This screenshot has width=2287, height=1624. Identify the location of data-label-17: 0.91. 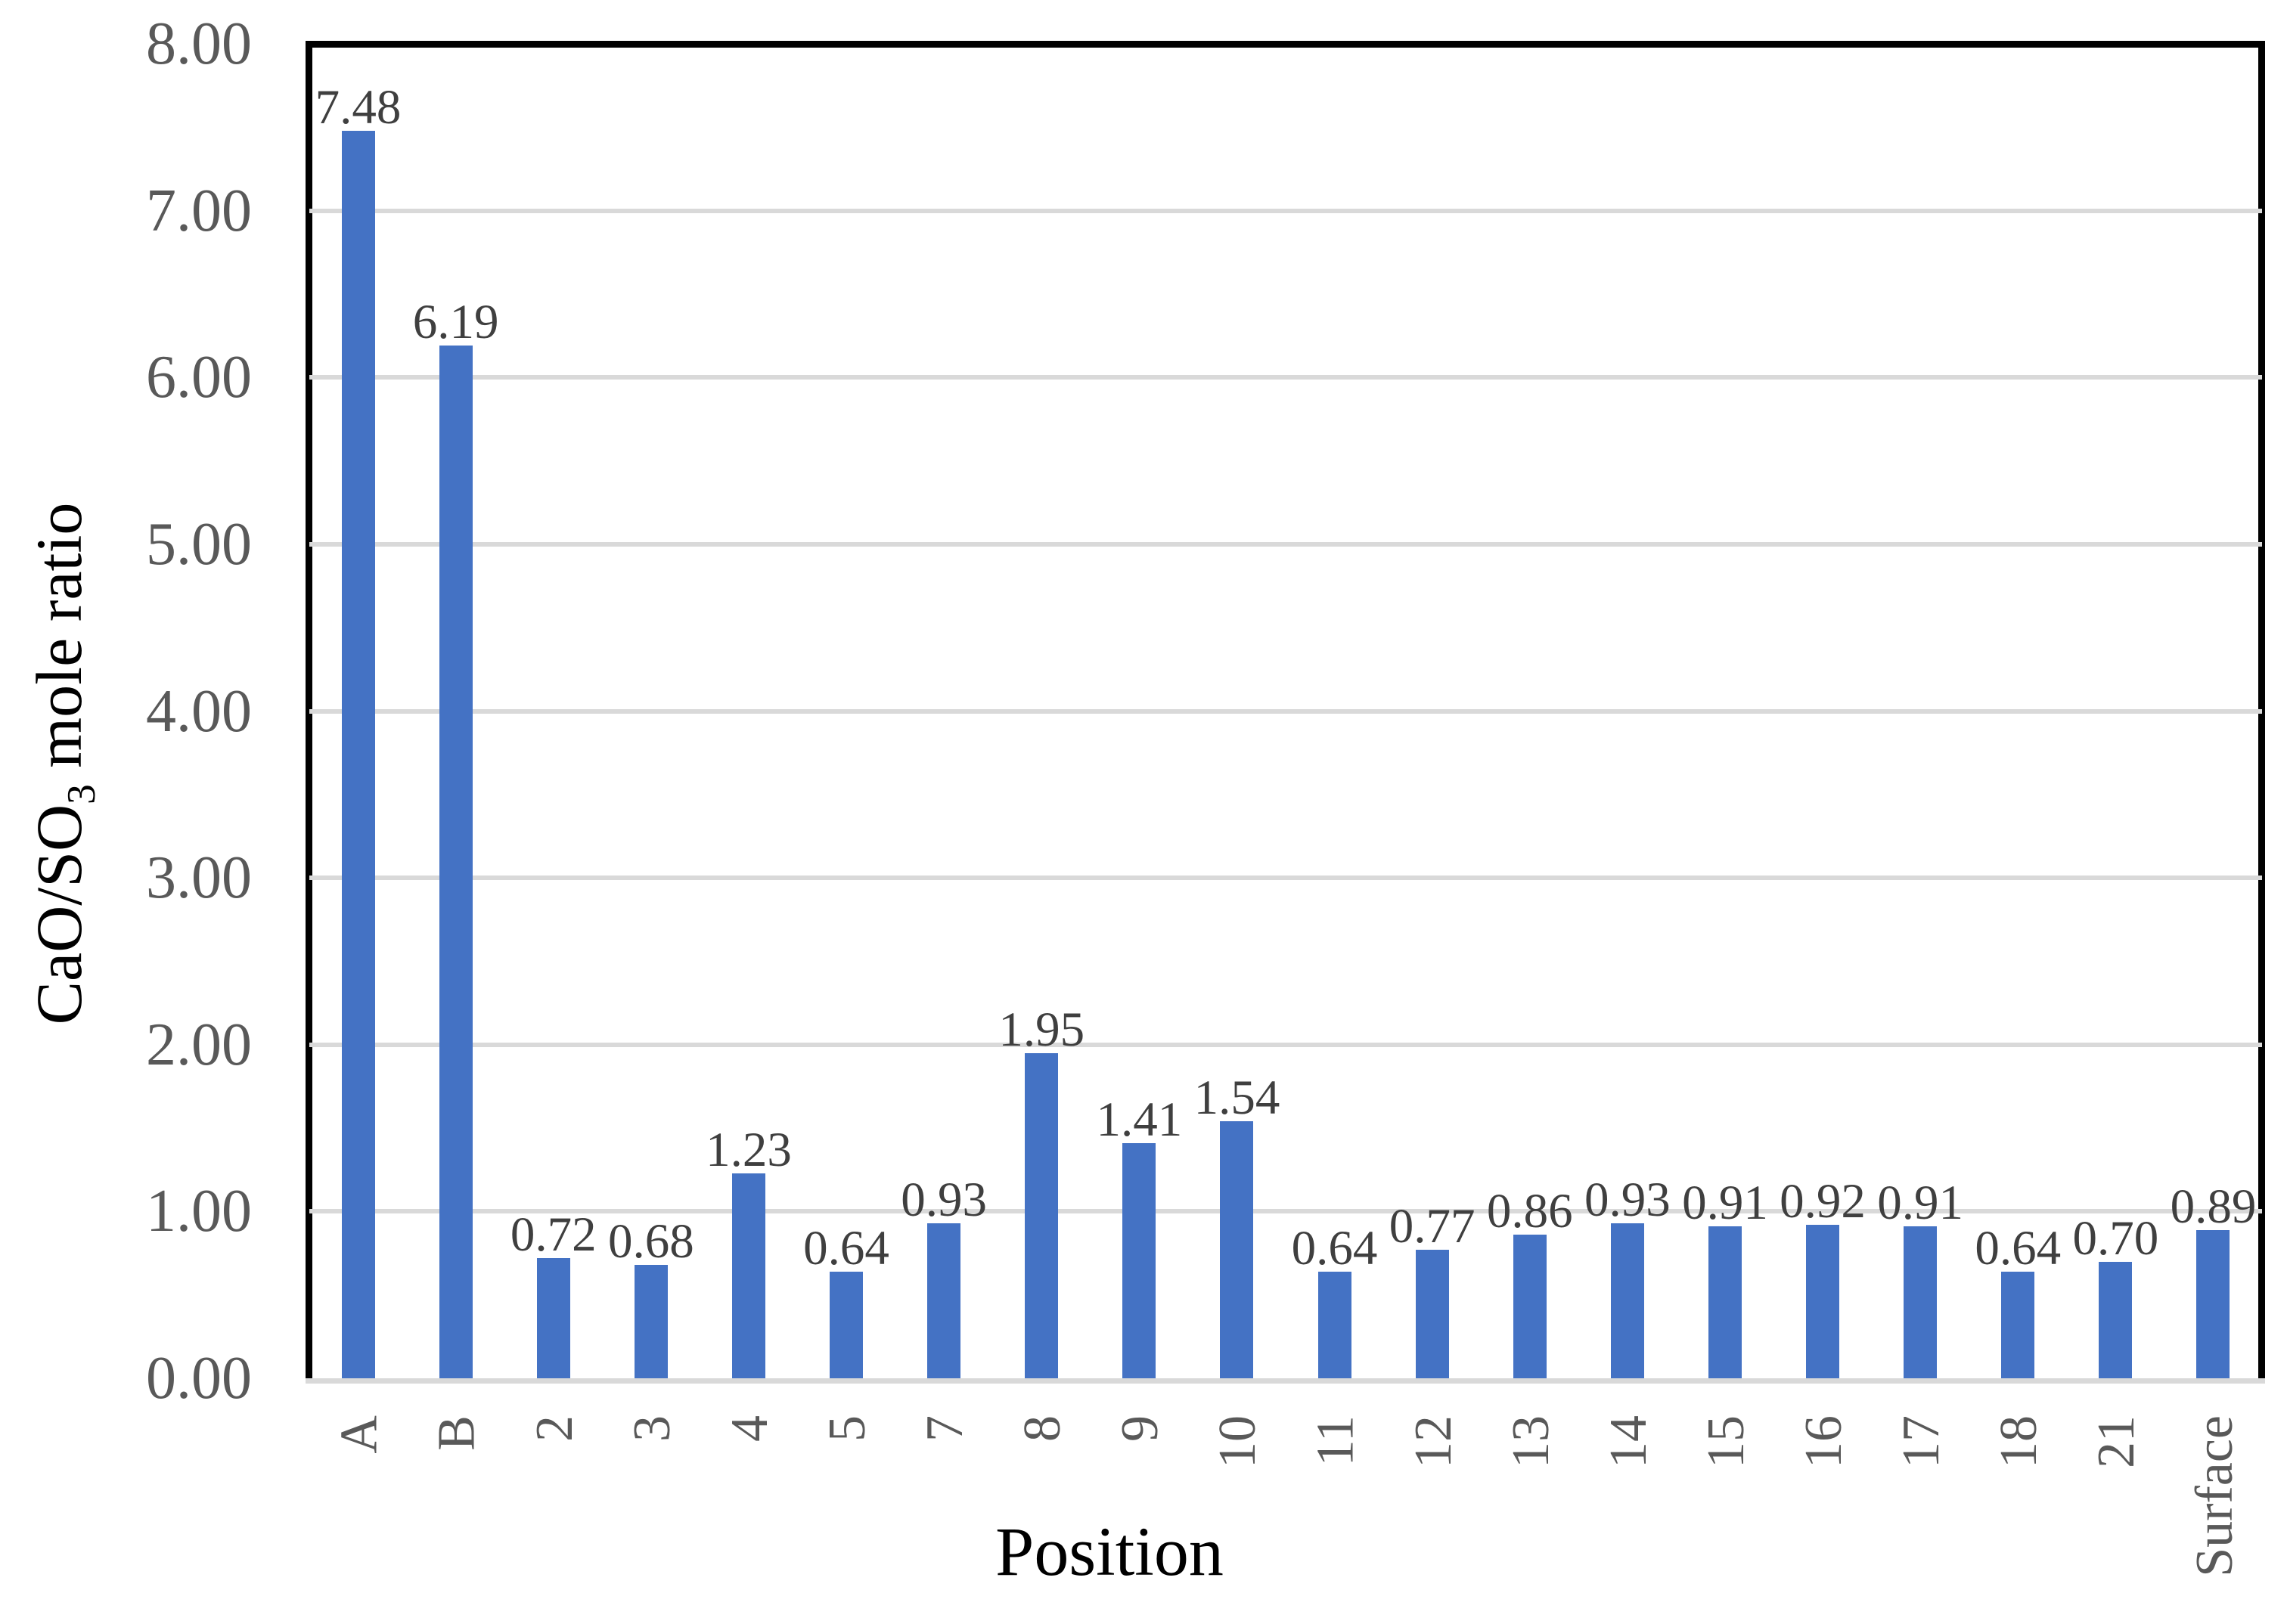
(1921, 1203).